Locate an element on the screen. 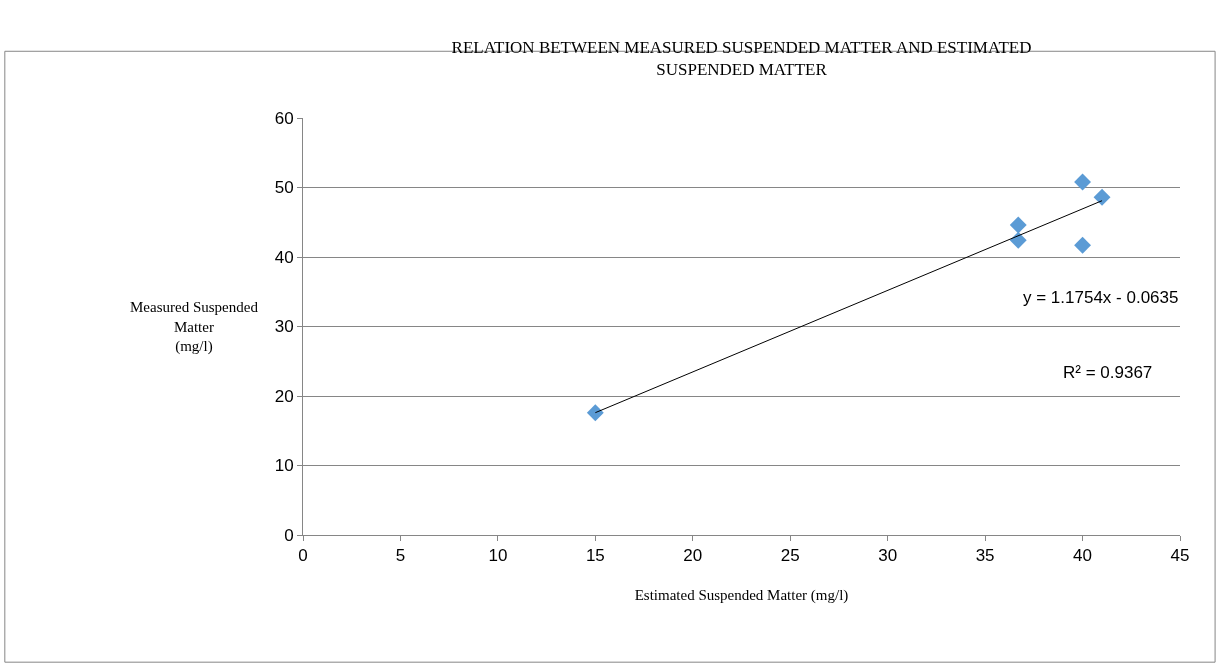  x-tick-label: 30 is located at coordinates (888, 556).